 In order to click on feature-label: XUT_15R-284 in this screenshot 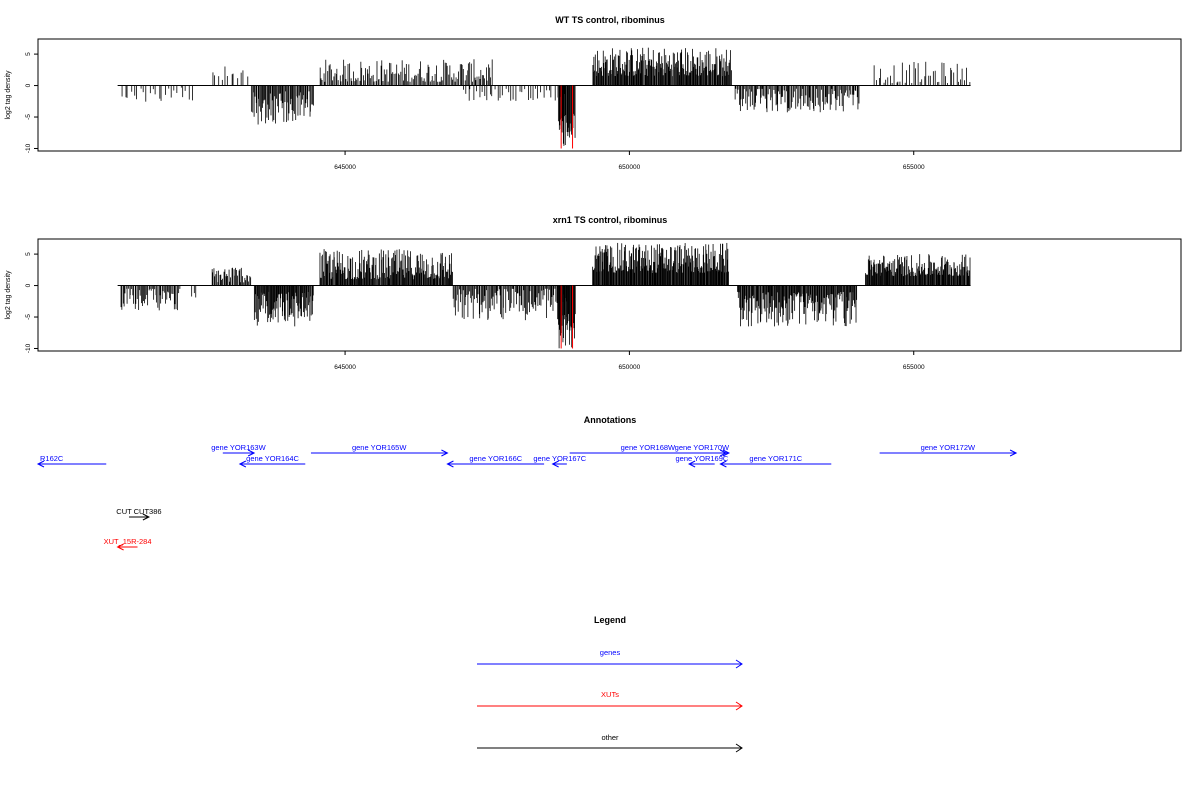, I will do `click(128, 541)`.